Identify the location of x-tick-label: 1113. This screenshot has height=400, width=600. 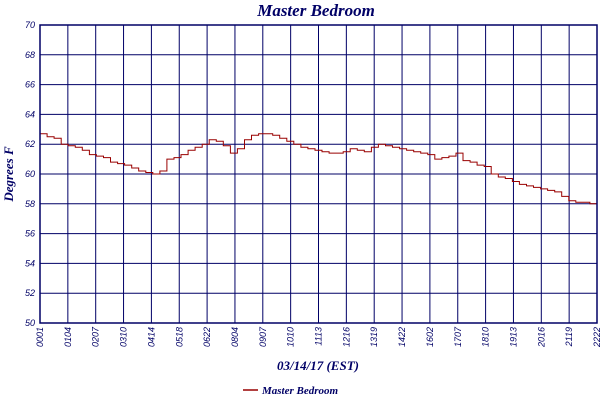
(319, 336).